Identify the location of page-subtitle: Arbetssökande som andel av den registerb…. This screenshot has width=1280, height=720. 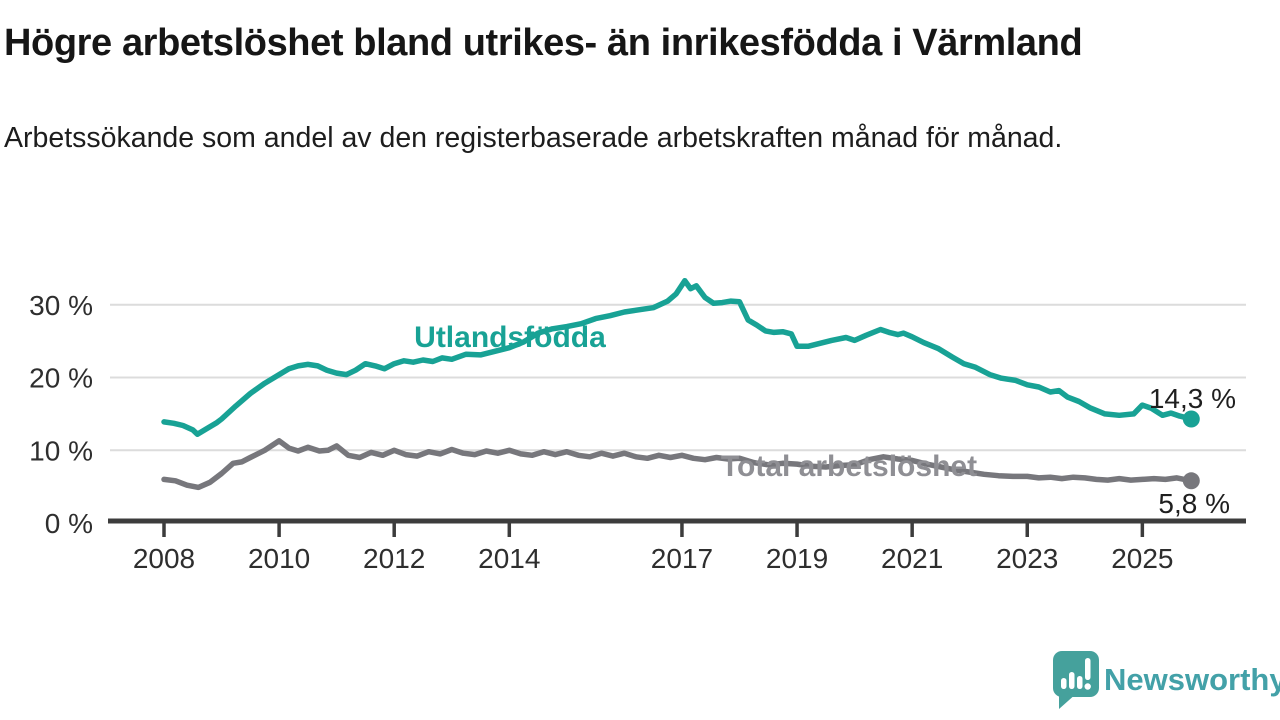
(533, 138).